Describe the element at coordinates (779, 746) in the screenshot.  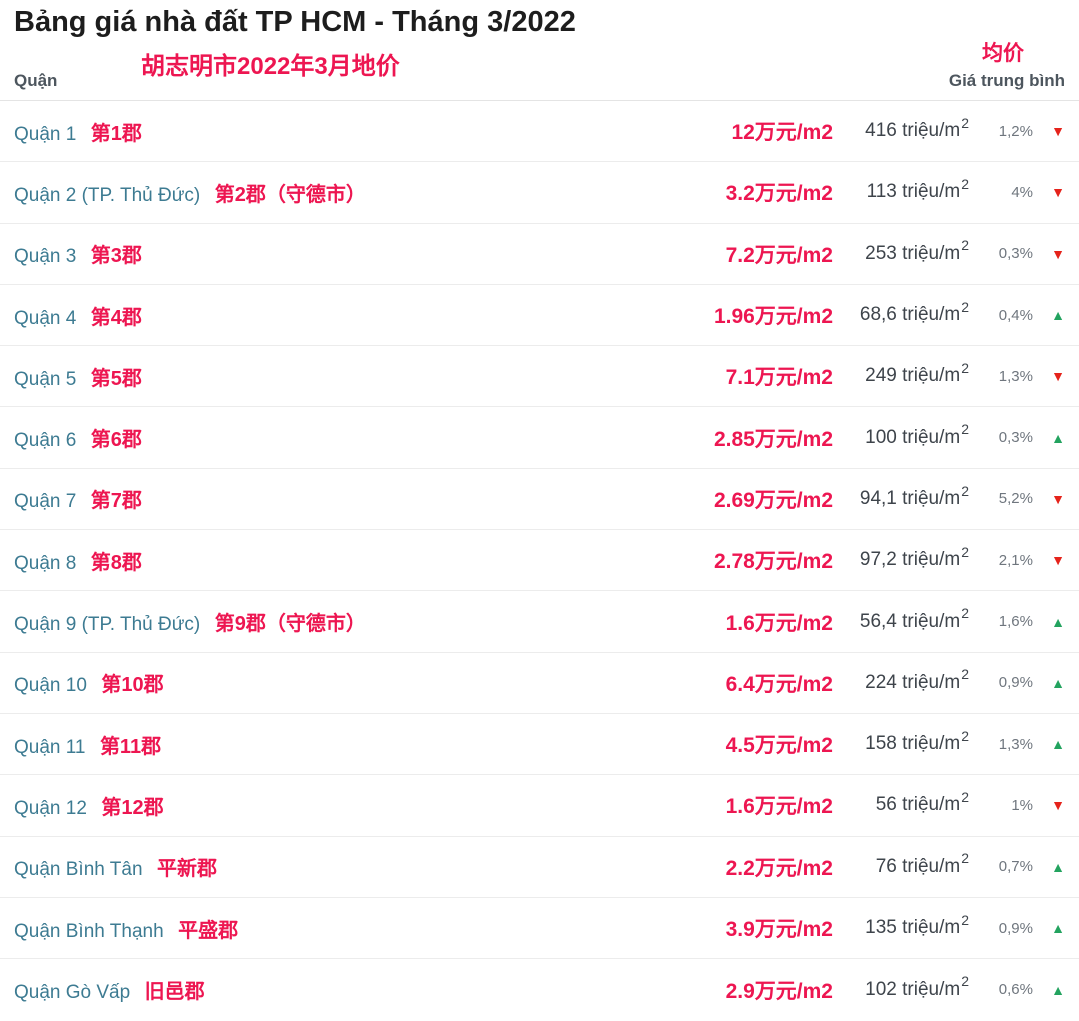
I see `price-cny: 4.5万元/m2` at that location.